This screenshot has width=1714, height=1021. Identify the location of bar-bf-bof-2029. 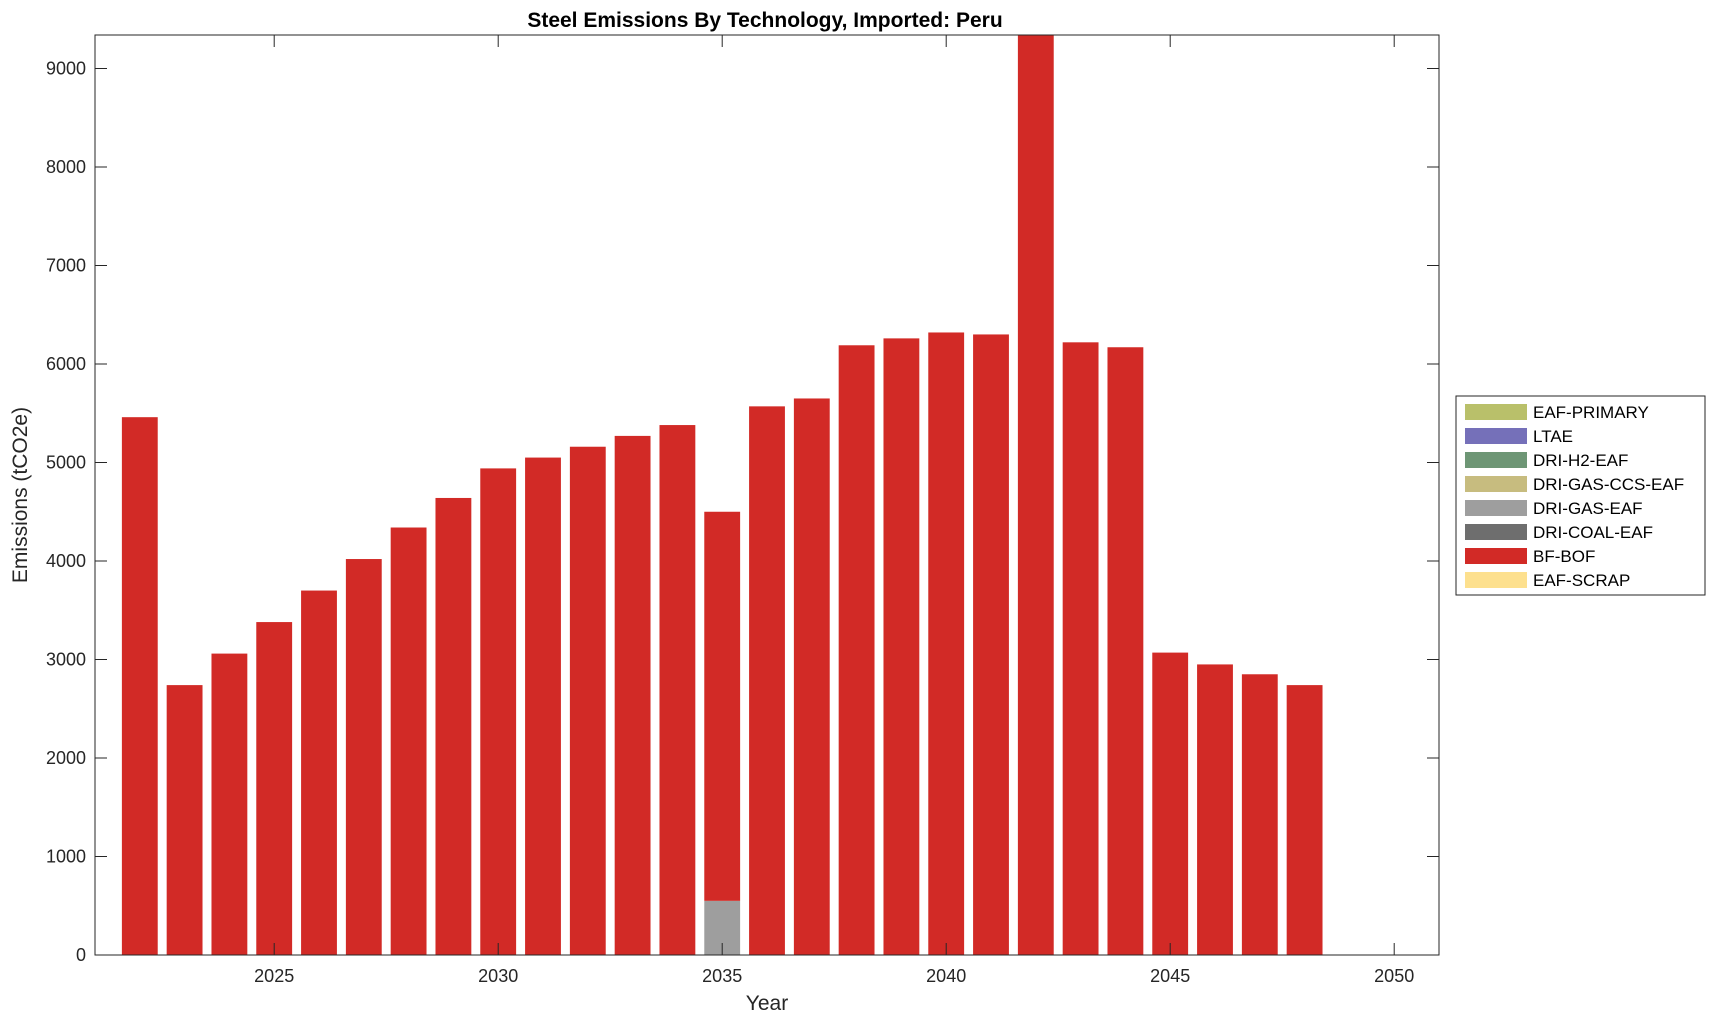
(453, 726).